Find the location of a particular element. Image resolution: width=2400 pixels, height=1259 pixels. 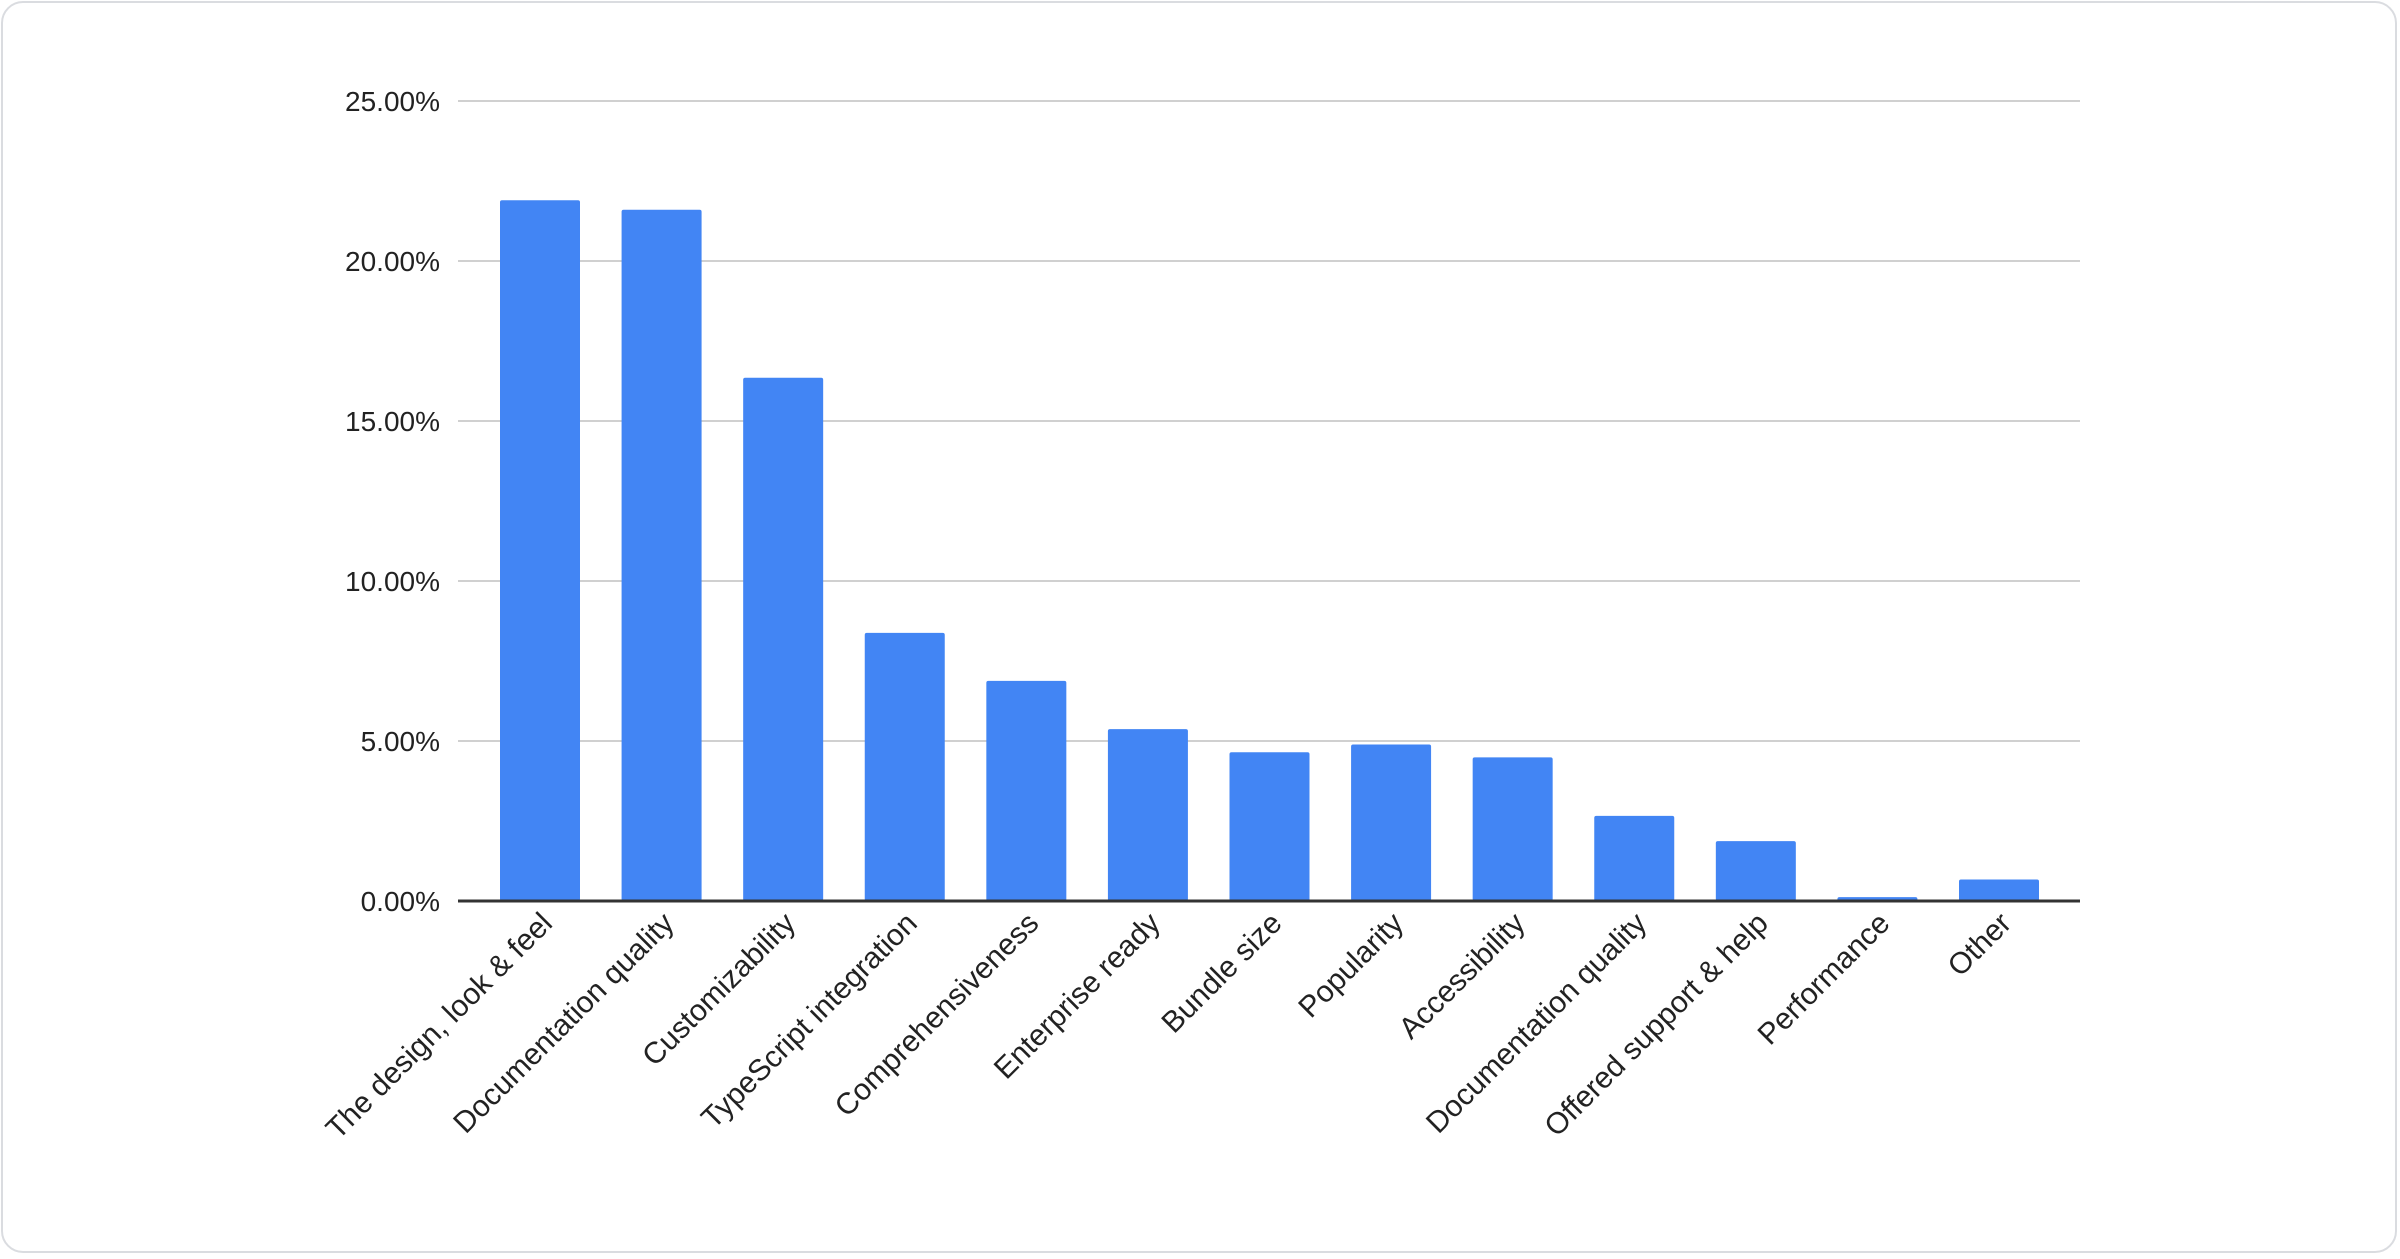

x-tick-label: Popularity is located at coordinates (1351, 966).